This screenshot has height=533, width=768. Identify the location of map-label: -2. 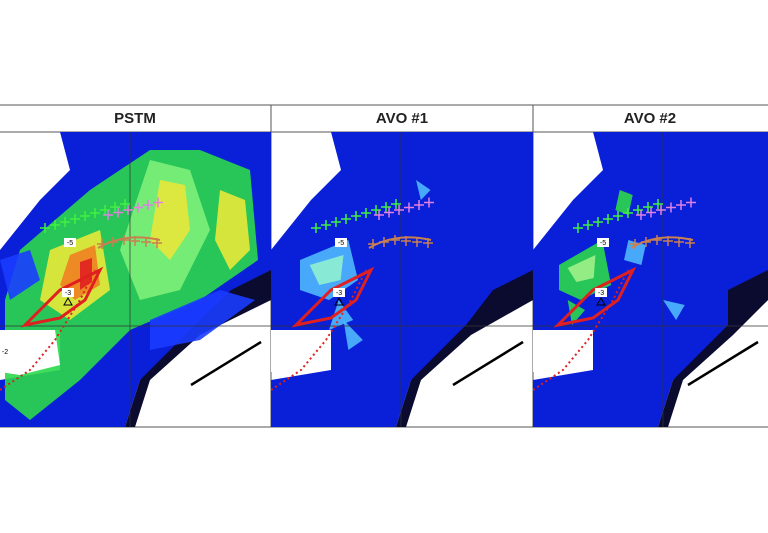
(5, 352).